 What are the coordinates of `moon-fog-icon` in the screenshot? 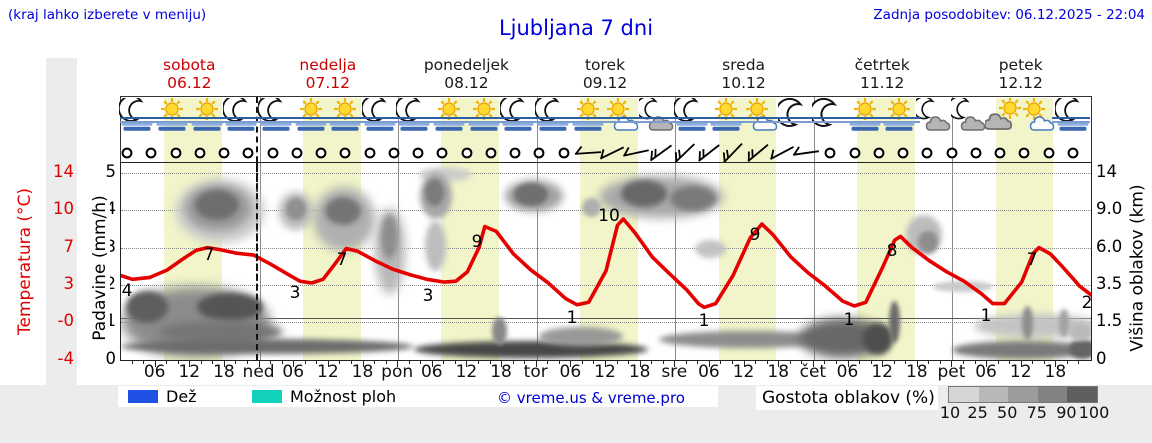 It's located at (1071, 113).